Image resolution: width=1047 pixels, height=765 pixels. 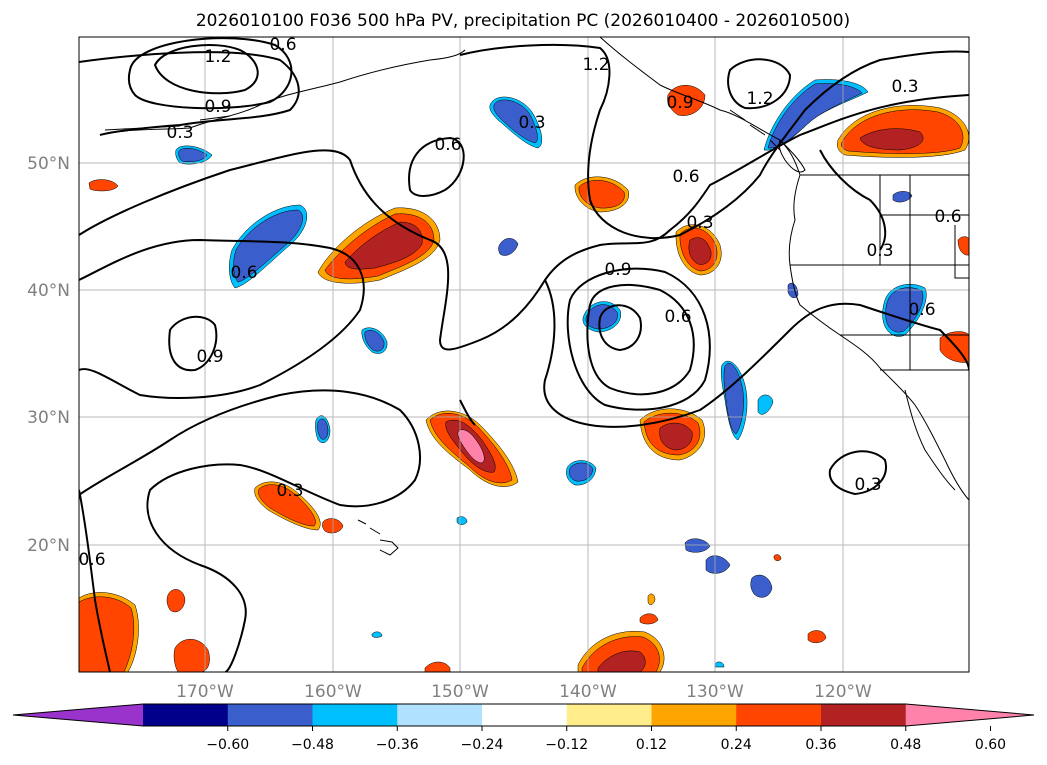 I want to click on pv-contour-0.3-west, so click(x=189, y=93).